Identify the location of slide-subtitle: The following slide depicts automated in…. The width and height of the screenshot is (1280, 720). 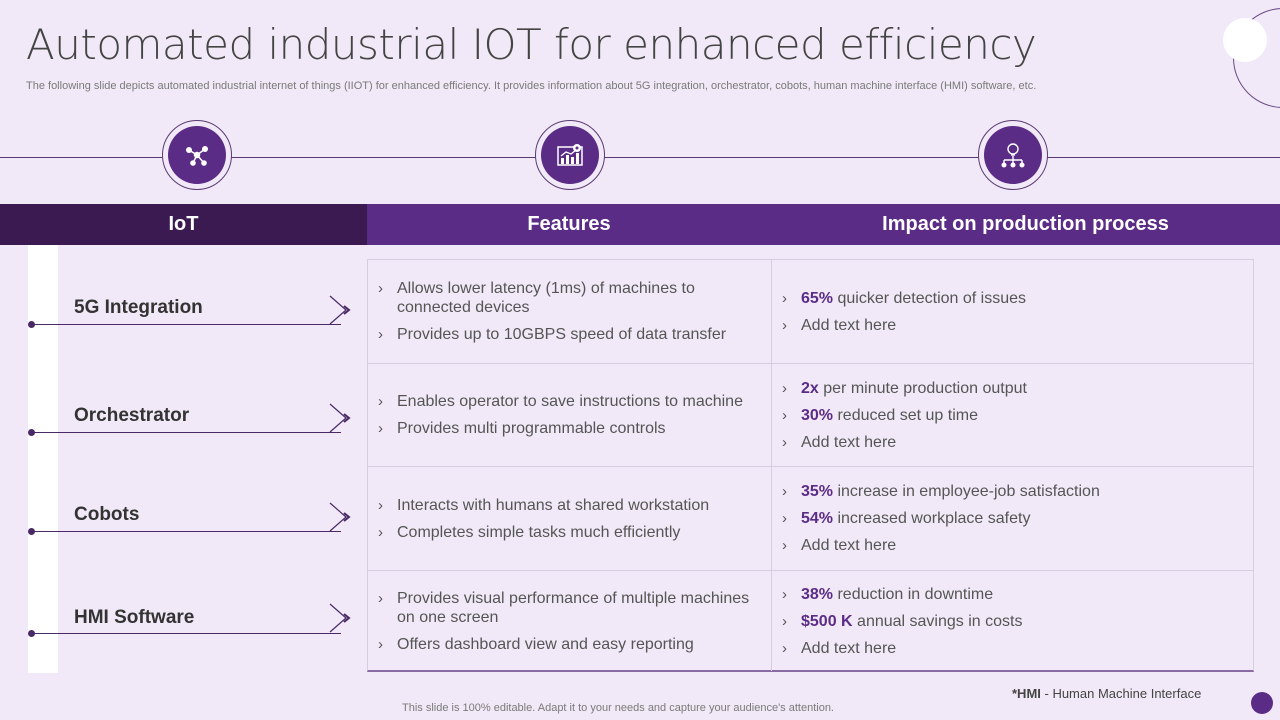
(531, 86).